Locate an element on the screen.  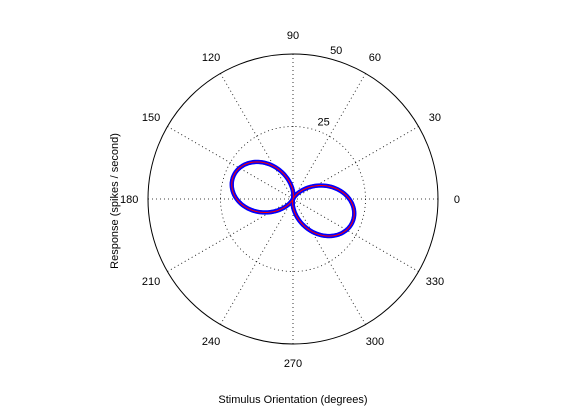
angle-tick-label-60: 60 is located at coordinates (375, 58).